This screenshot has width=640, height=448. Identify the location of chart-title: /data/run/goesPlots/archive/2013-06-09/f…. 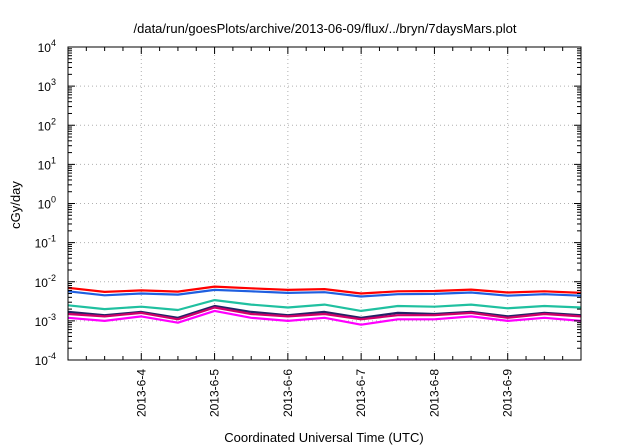
(325, 28).